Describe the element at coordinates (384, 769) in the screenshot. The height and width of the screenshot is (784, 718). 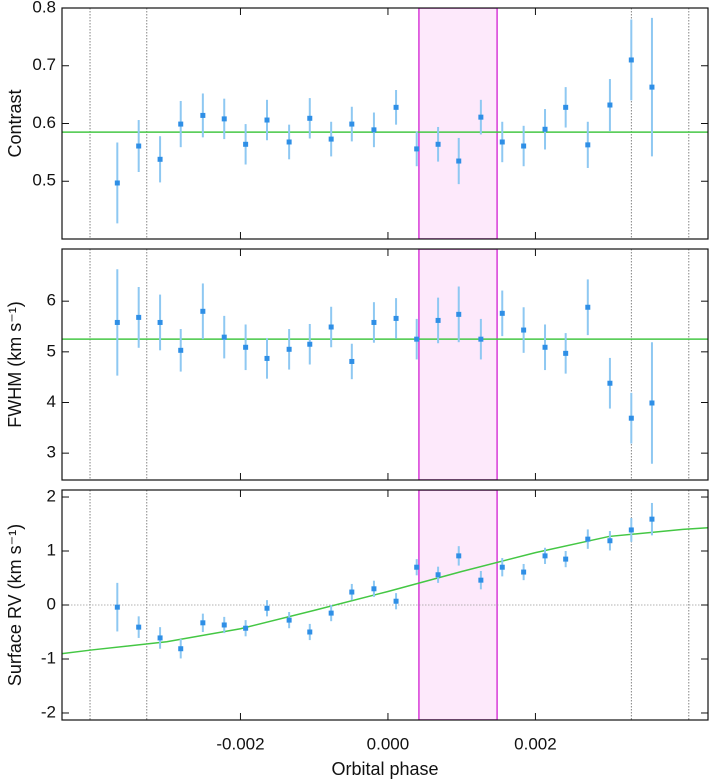
I see `x-axis-label: Orbital phase` at that location.